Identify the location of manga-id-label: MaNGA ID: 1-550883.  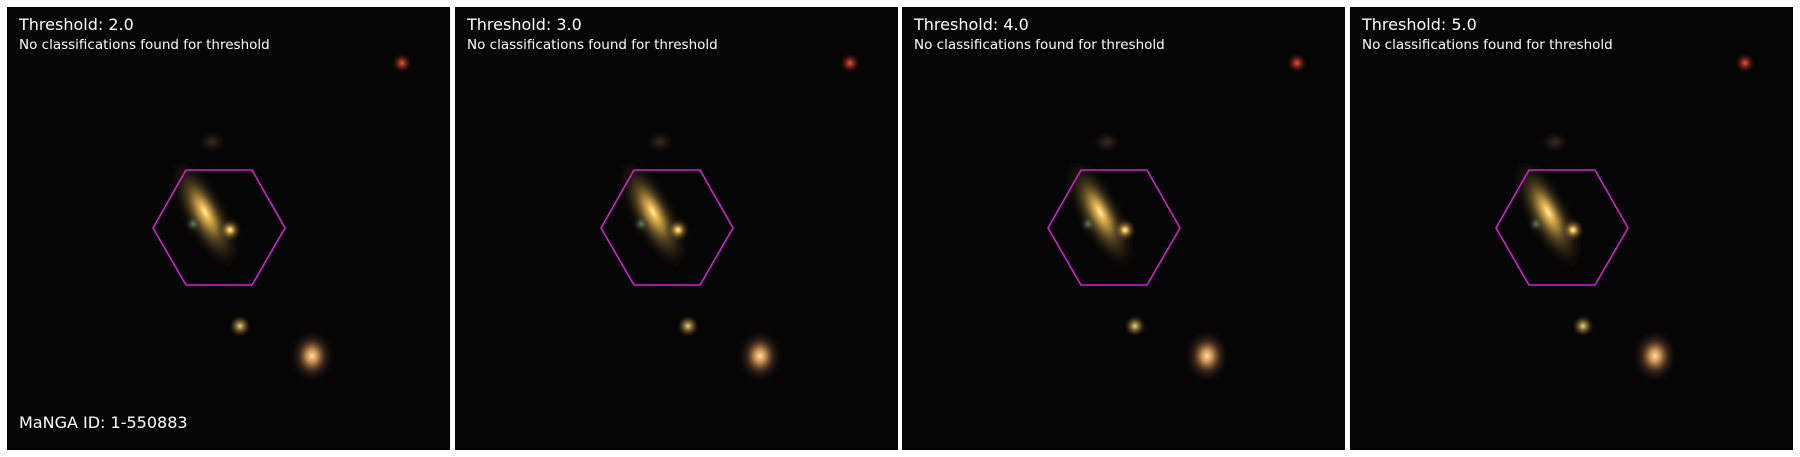
(103, 422).